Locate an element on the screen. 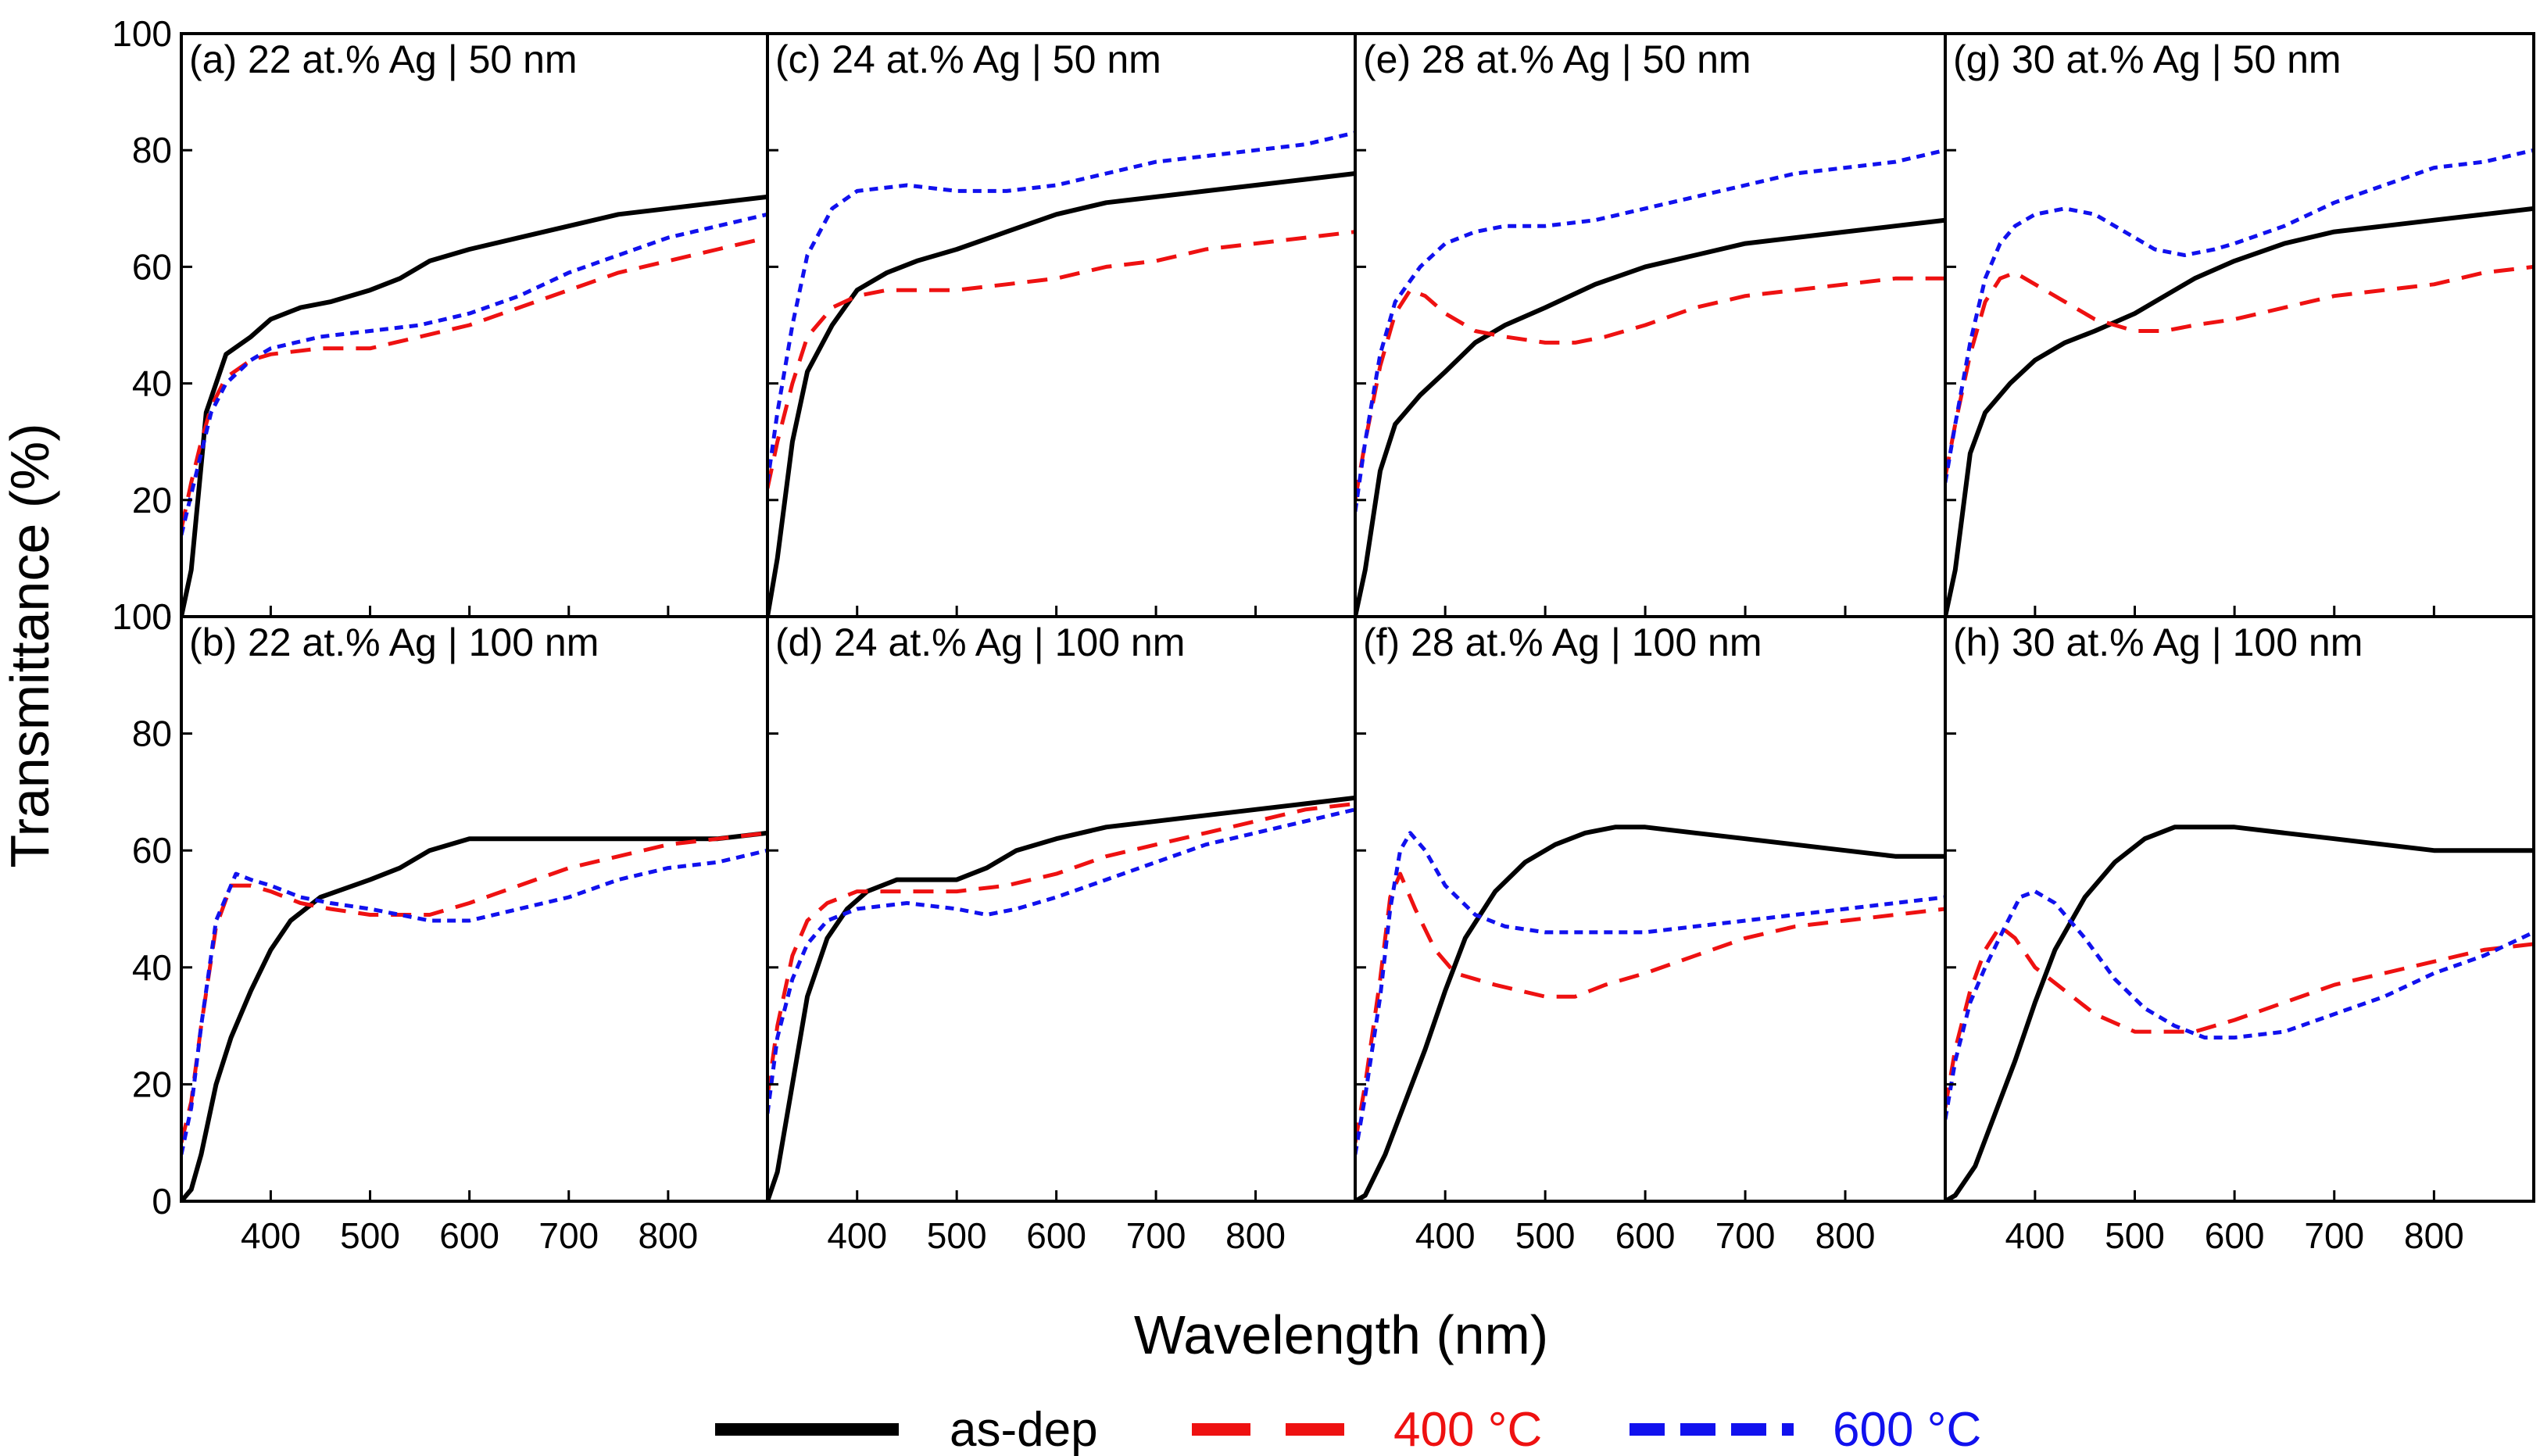 The width and height of the screenshot is (2540, 1456). panel-e: (e) 28 at.% Ag | 50 nm is located at coordinates (1650, 325).